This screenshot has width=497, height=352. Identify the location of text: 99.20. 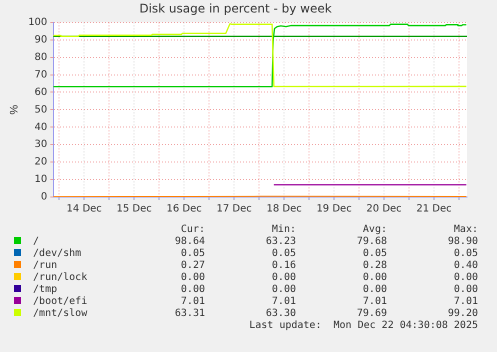
(462, 314).